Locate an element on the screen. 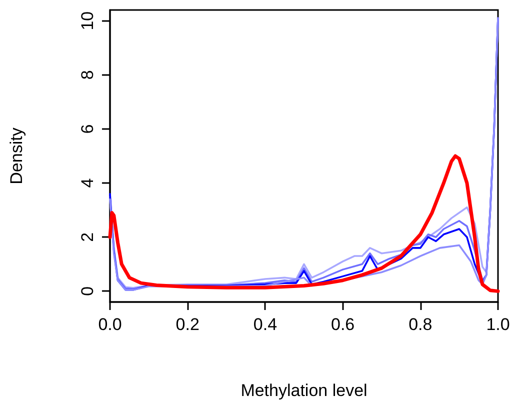  x-tick-label: 0.6 is located at coordinates (342, 324).